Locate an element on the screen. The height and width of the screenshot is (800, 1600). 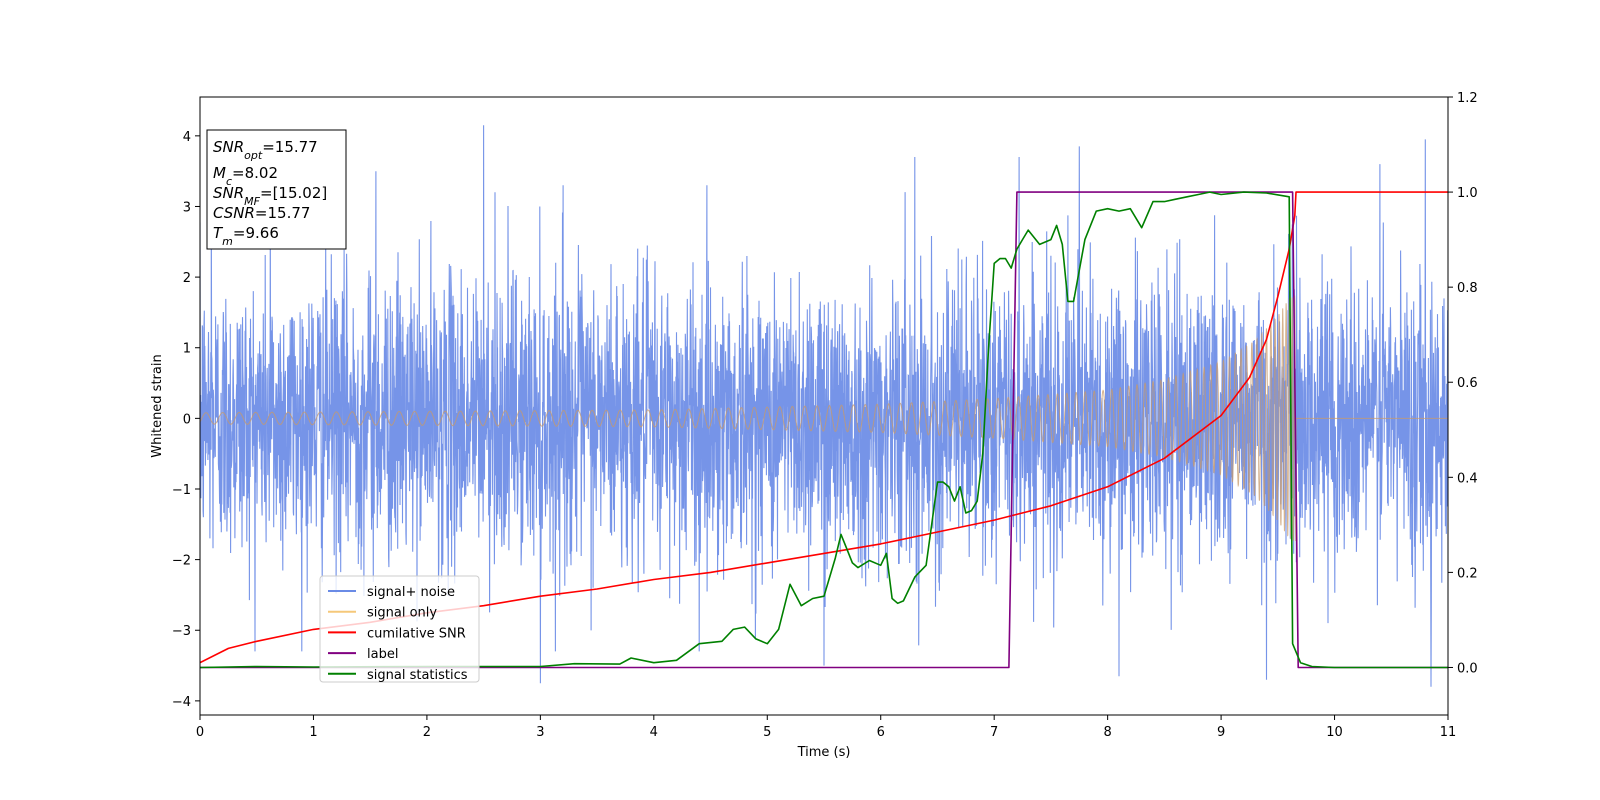
x-tick-label: 5 is located at coordinates (767, 732).